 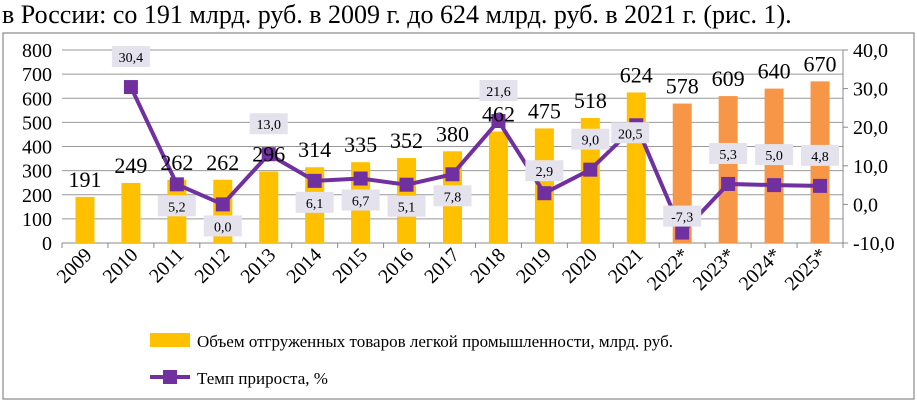 I want to click on growth-value-label: 6,1, so click(x=315, y=204).